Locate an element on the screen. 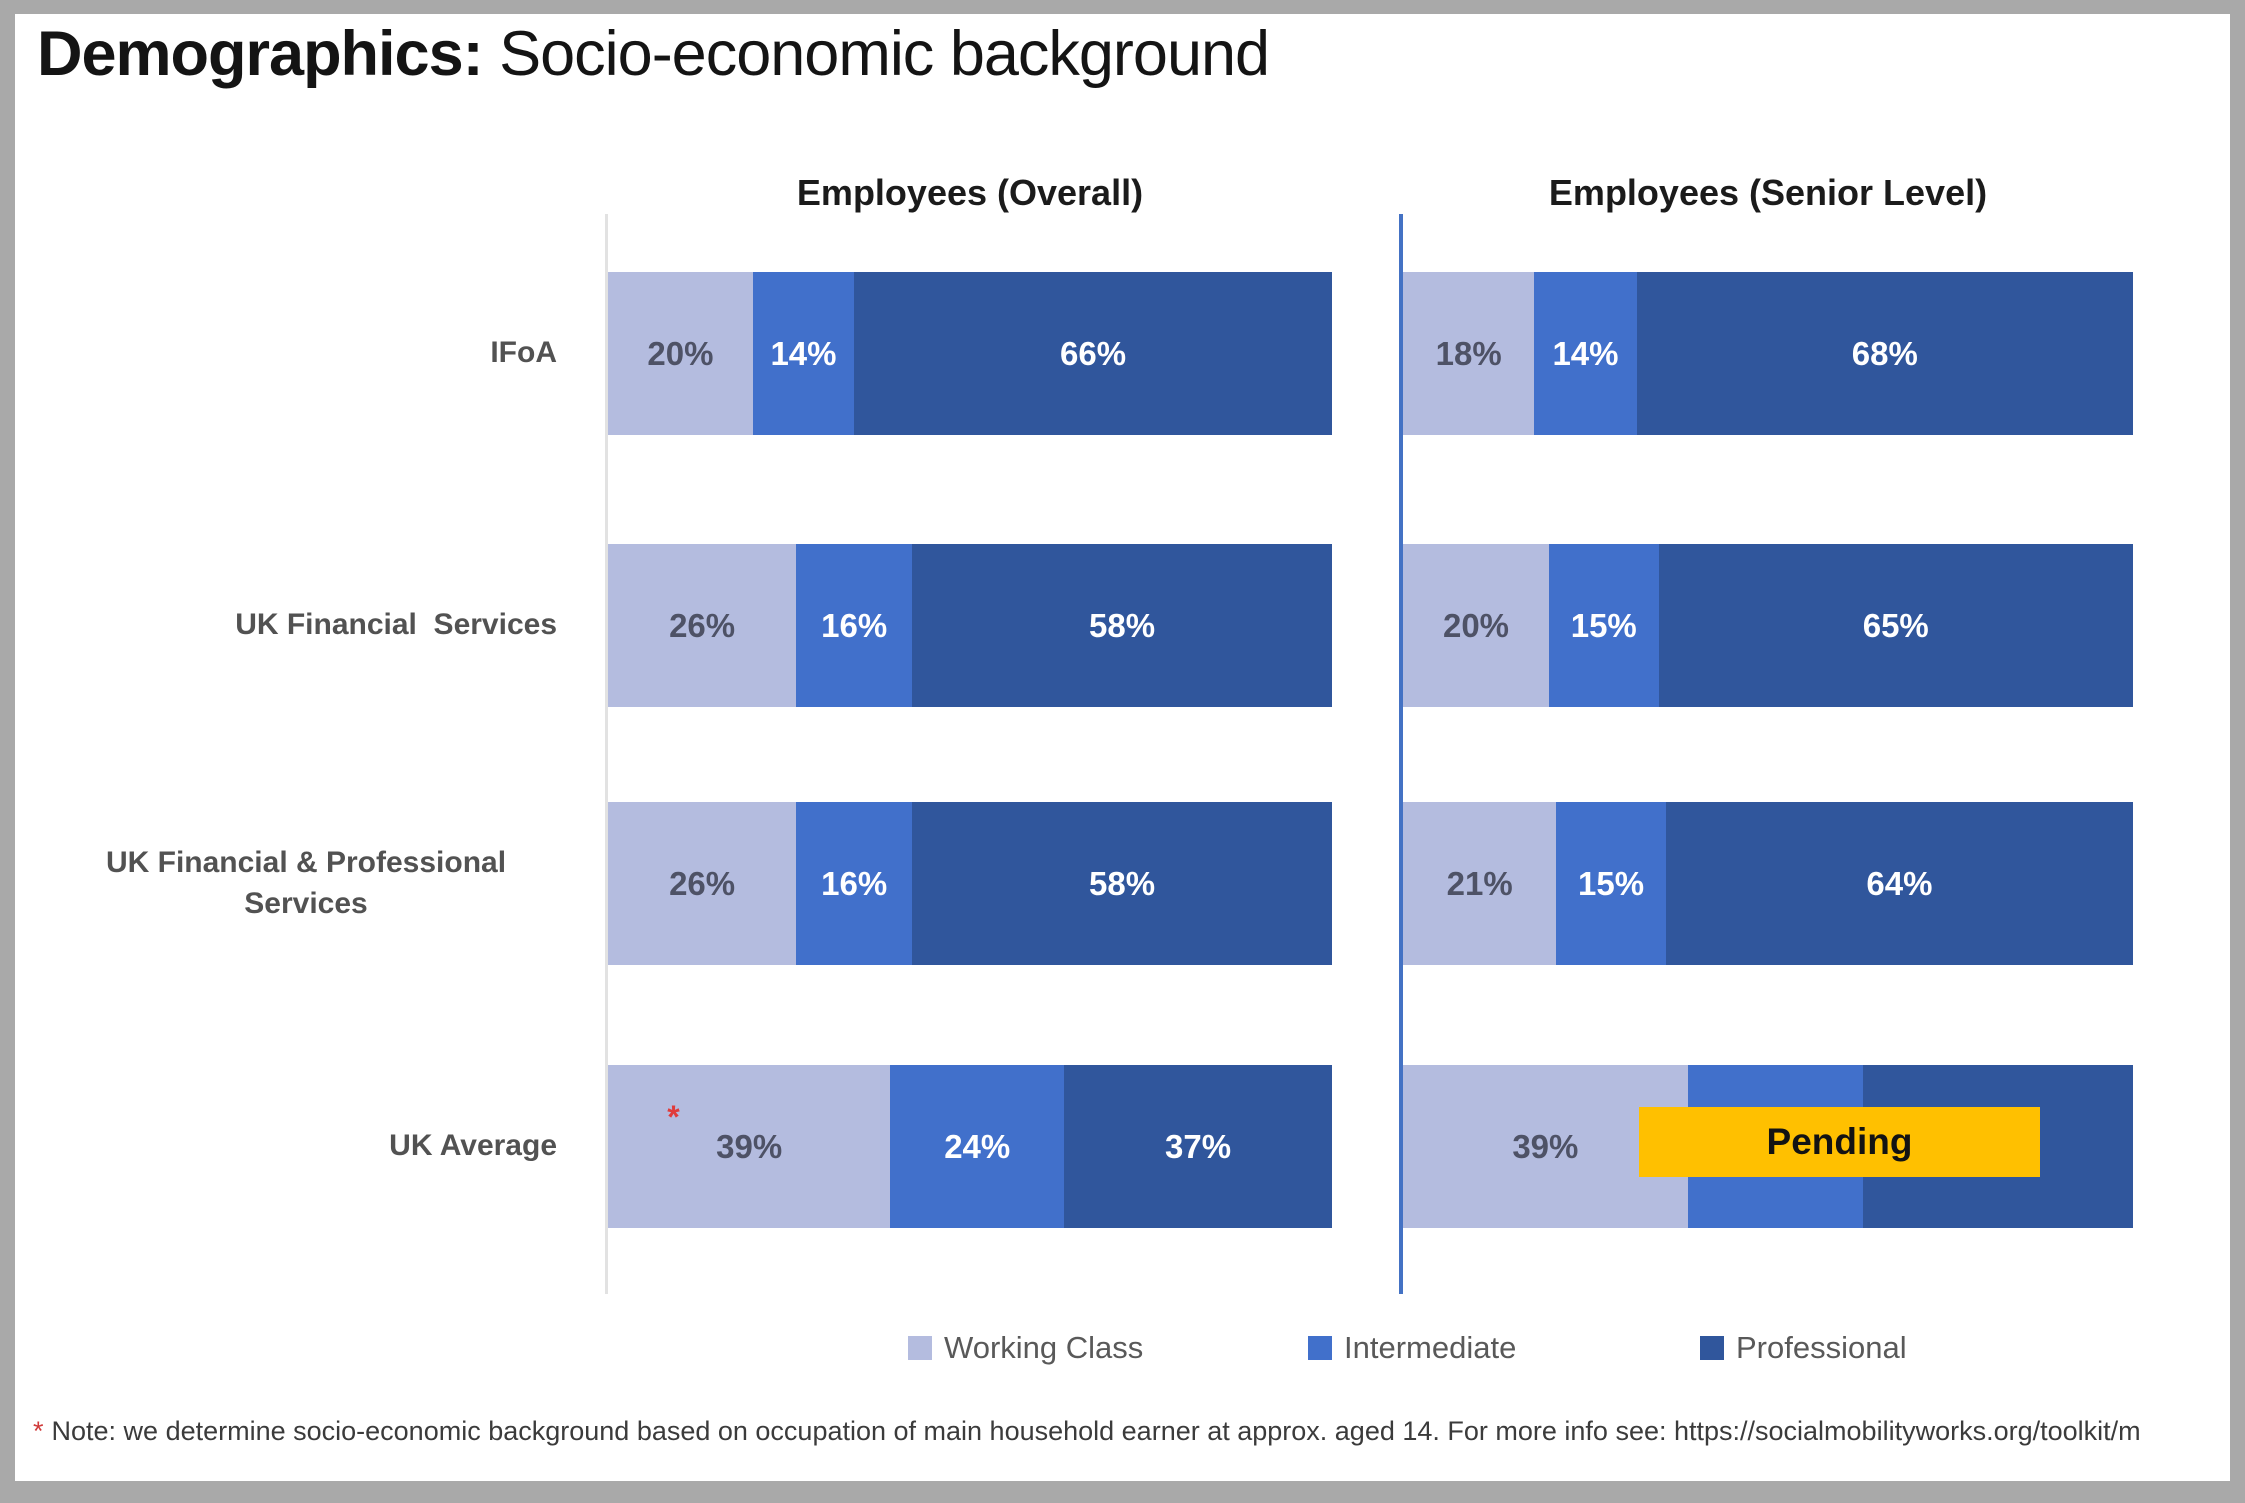  bar-segment-professional: 64% is located at coordinates (1899, 883).